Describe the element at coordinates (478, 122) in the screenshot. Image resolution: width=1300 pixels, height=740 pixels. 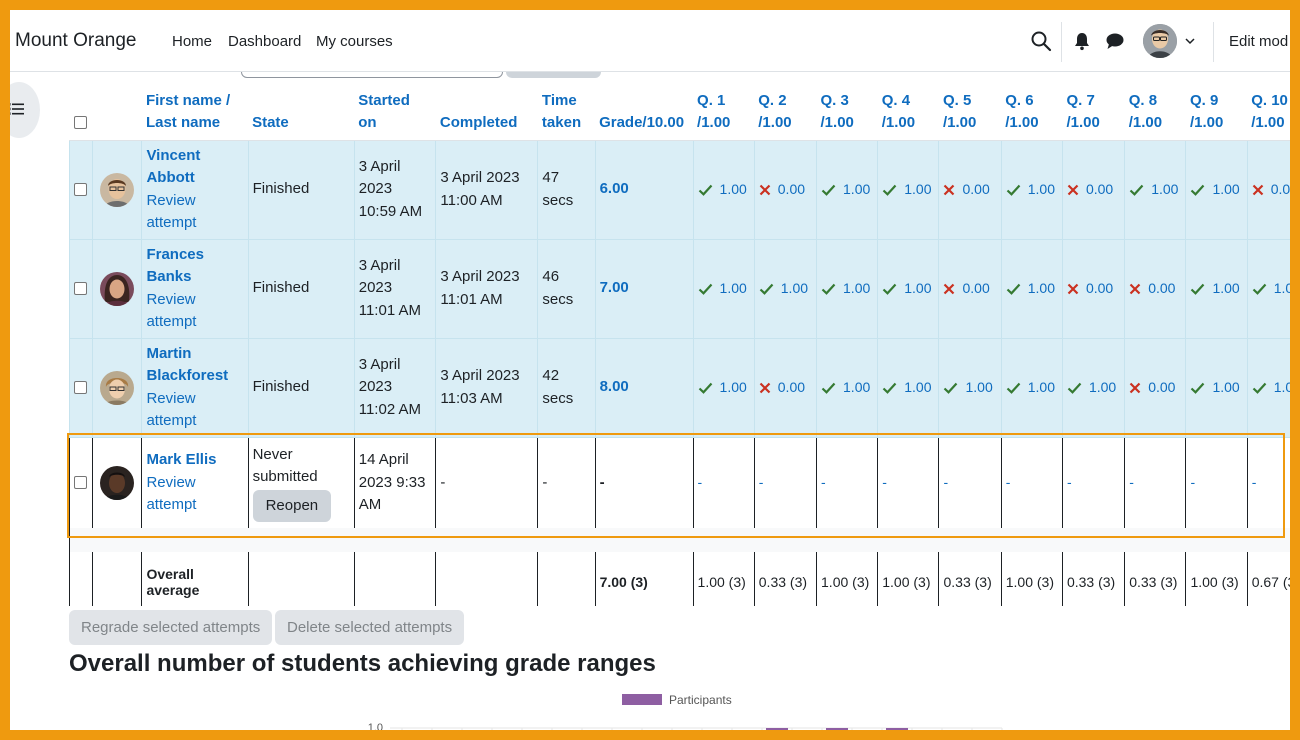
I see `completed-sort: Completed` at that location.